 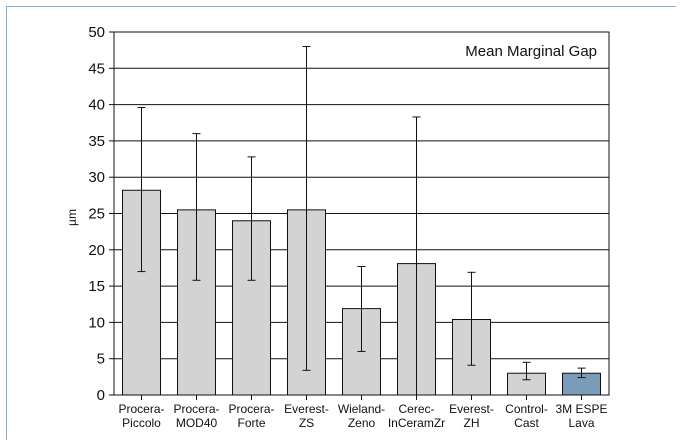 I want to click on x-category-label-line: MOD40, so click(x=197, y=423).